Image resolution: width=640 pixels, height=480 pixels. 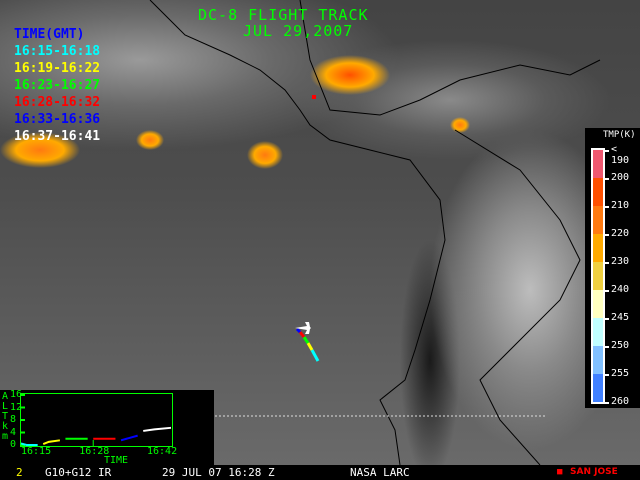 What do you see at coordinates (94, 451) in the screenshot?
I see `x-tick-label: 16:28` at bounding box center [94, 451].